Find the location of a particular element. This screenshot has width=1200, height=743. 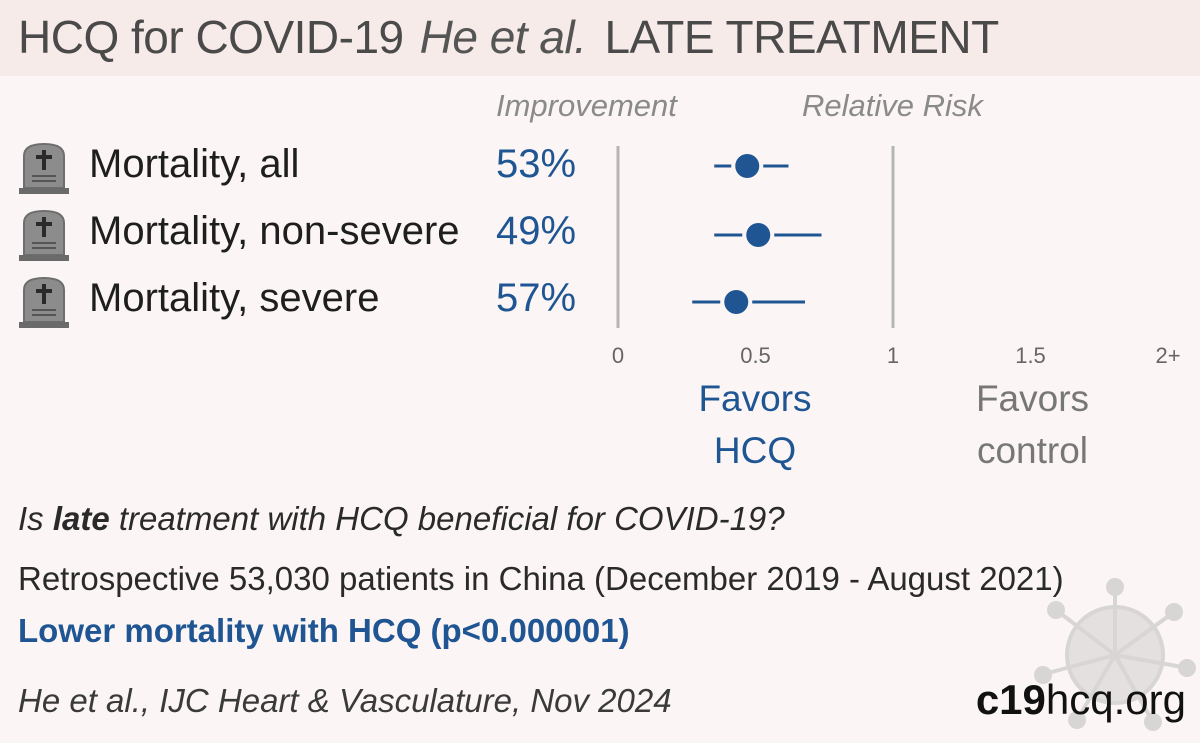

improvement-header: Improvement is located at coordinates (586, 105).